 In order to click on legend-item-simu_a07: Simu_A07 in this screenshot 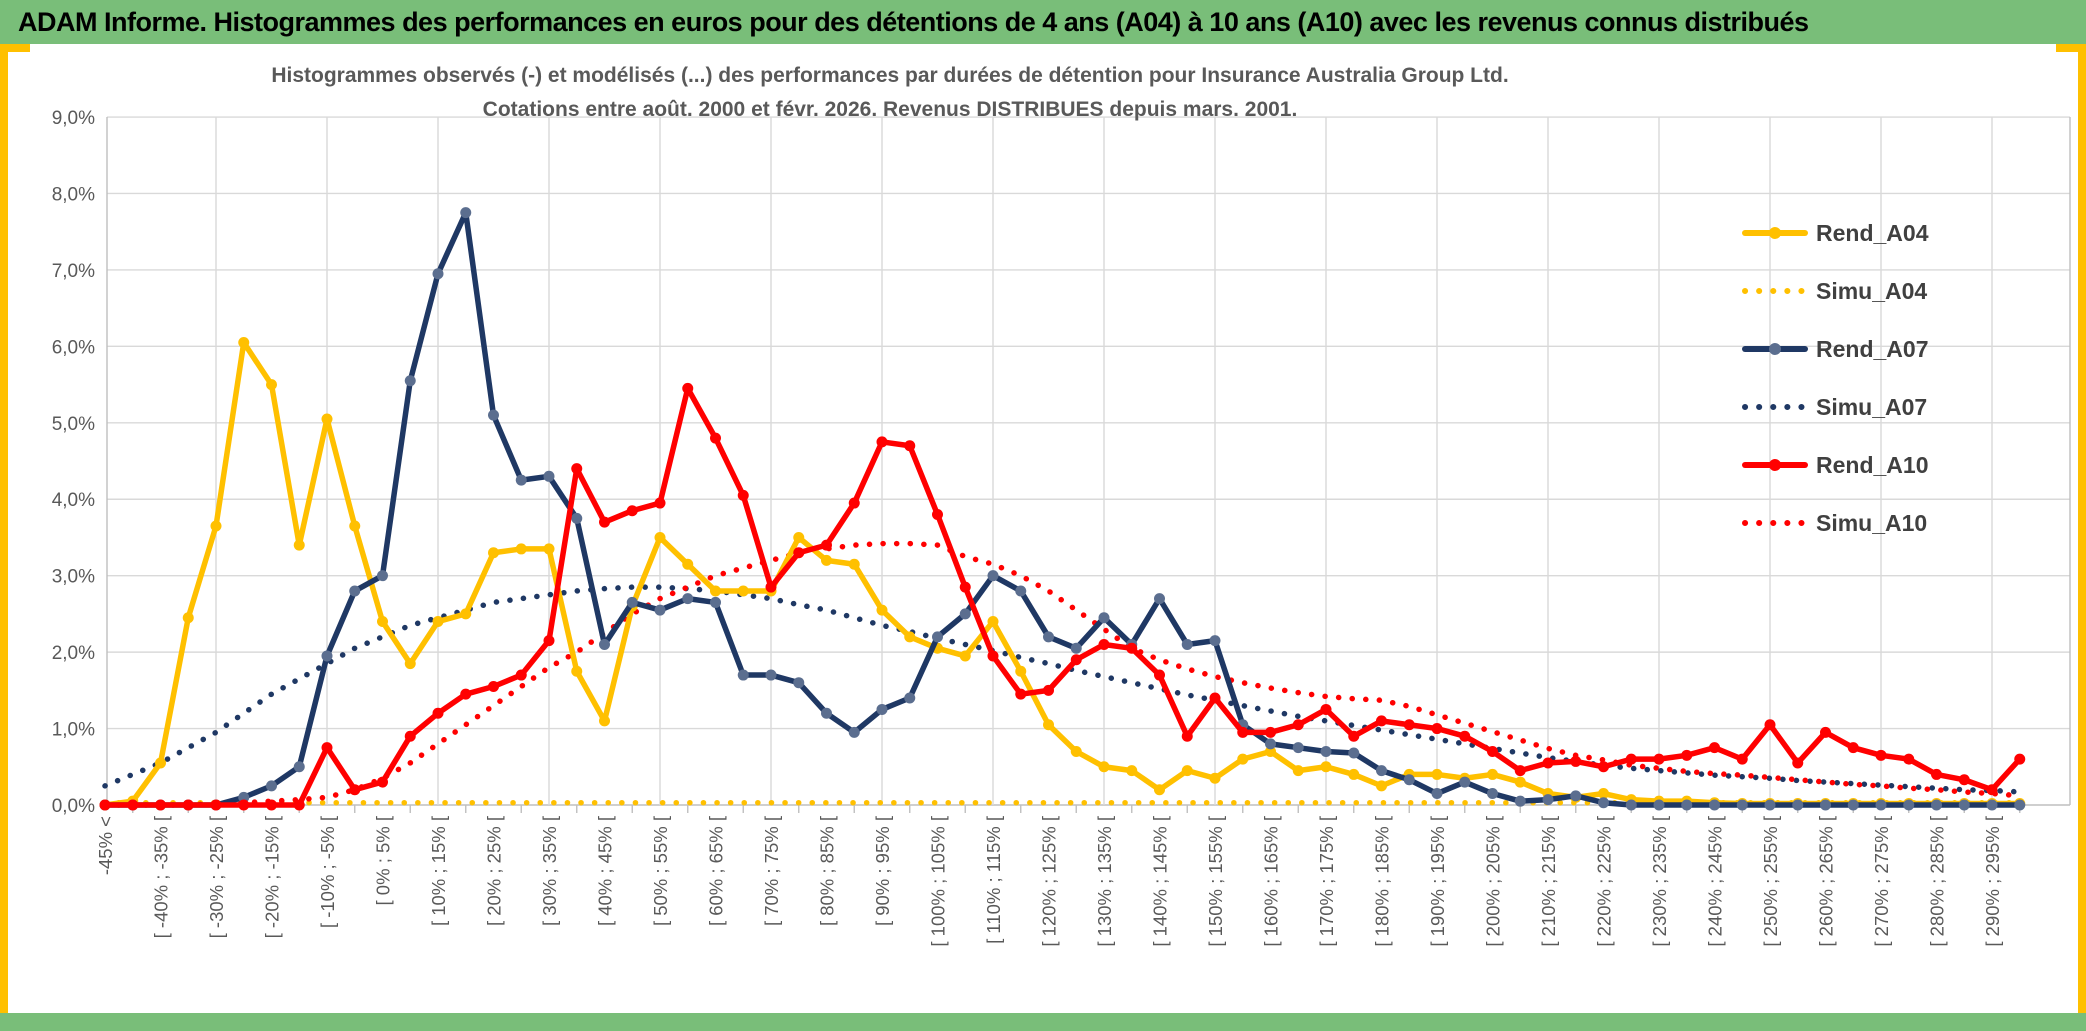, I will do `click(1907, 407)`.